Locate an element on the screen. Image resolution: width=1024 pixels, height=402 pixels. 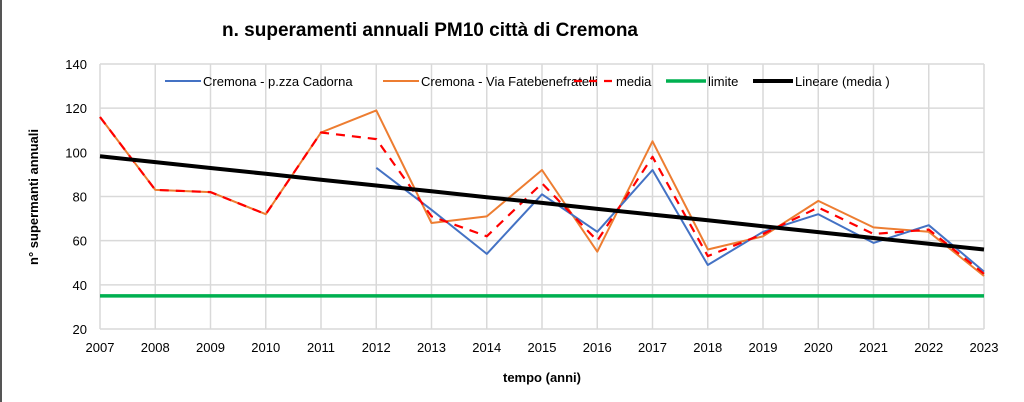
x-tick-label: 2013 is located at coordinates (431, 347).